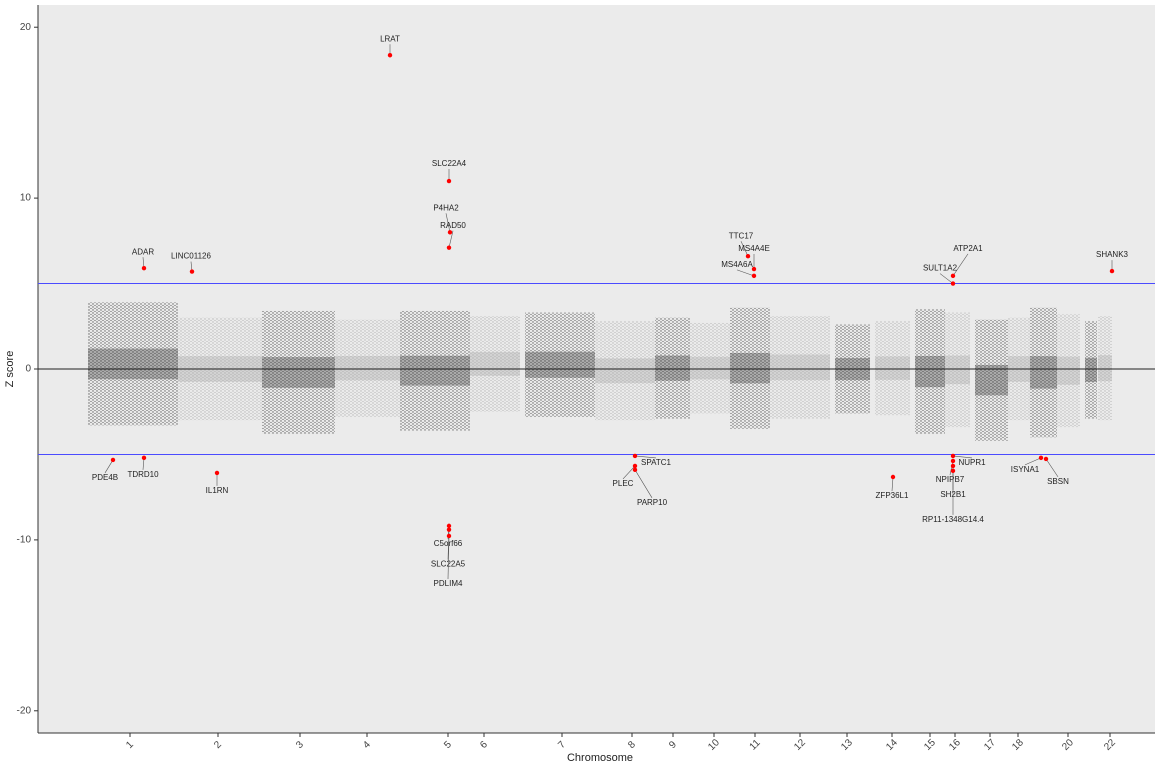  What do you see at coordinates (218, 745) in the screenshot?
I see `x-tick-label: 2` at bounding box center [218, 745].